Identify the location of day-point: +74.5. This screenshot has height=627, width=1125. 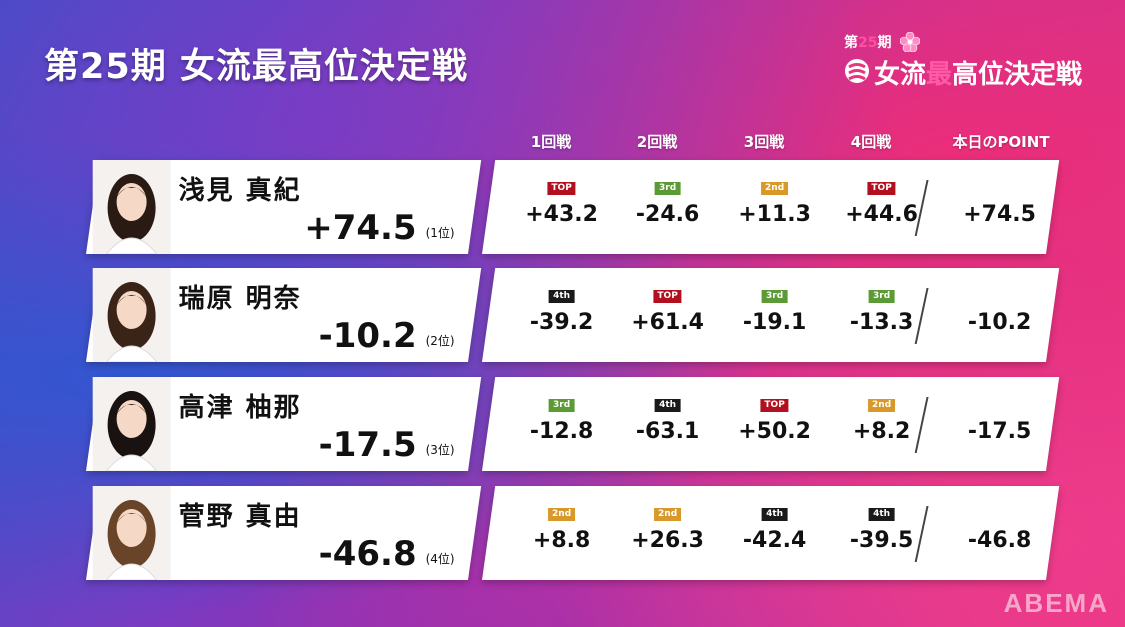
(999, 214).